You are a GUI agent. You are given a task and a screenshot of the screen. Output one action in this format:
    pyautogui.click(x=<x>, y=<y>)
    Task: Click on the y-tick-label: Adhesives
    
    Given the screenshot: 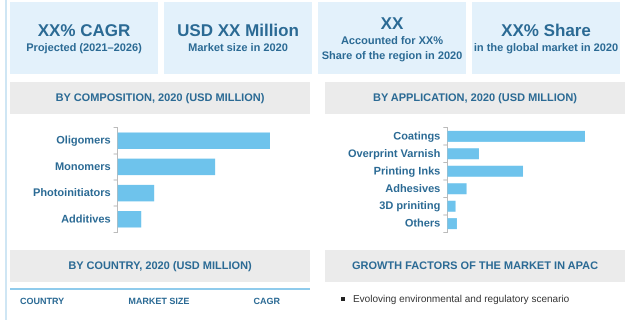 What is the action you would take?
    pyautogui.click(x=412, y=188)
    